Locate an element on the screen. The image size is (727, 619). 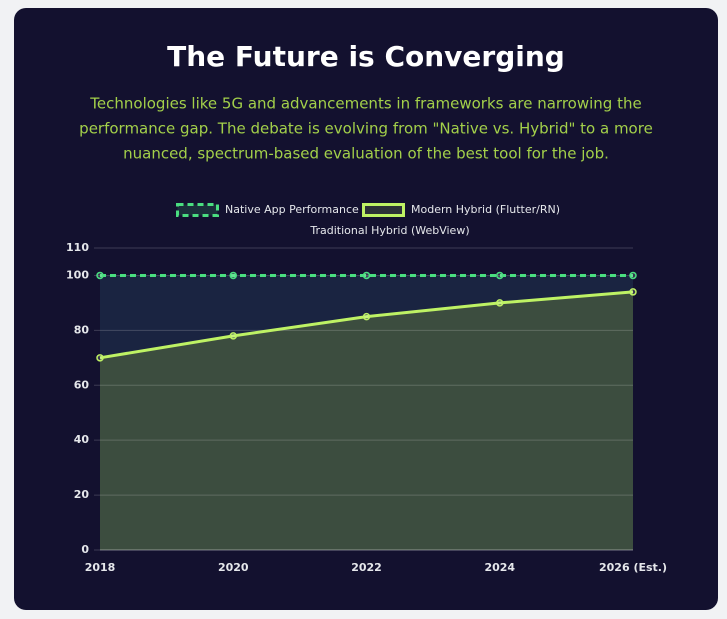
y-tick-label: 100 is located at coordinates (77, 274).